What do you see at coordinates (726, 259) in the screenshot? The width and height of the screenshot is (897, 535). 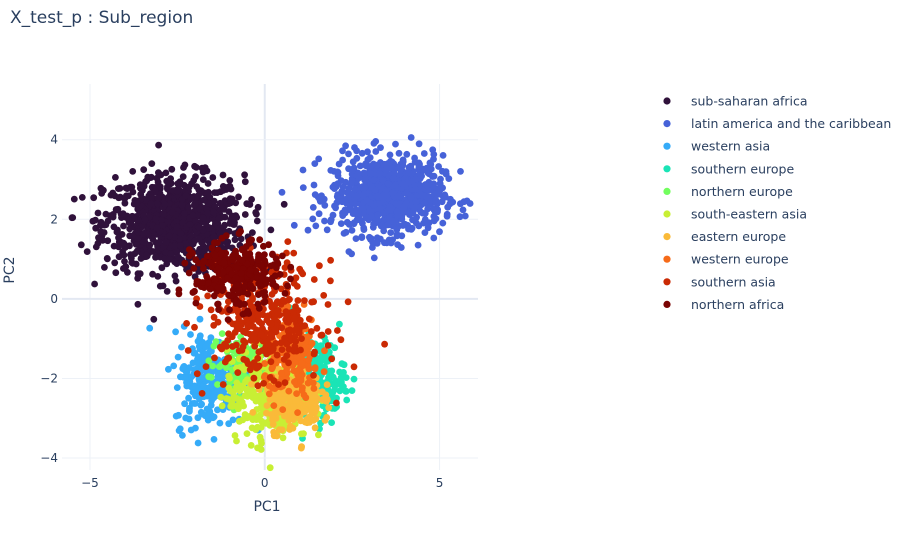 I see `legend-item: western europe` at bounding box center [726, 259].